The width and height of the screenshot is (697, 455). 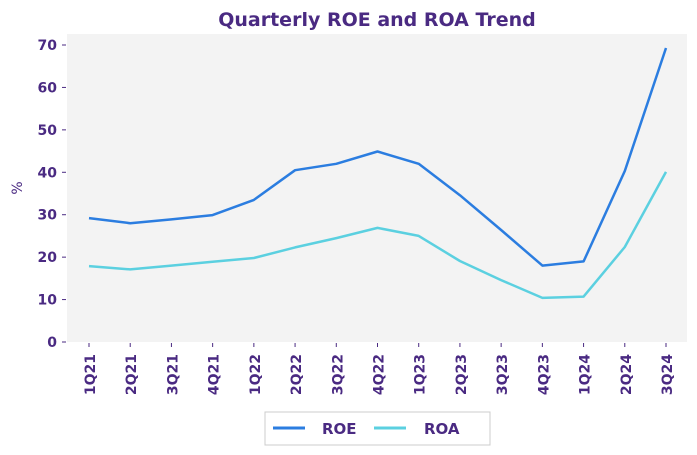 What do you see at coordinates (421, 374) in the screenshot?
I see `x-tick-label: 1Q23` at bounding box center [421, 374].